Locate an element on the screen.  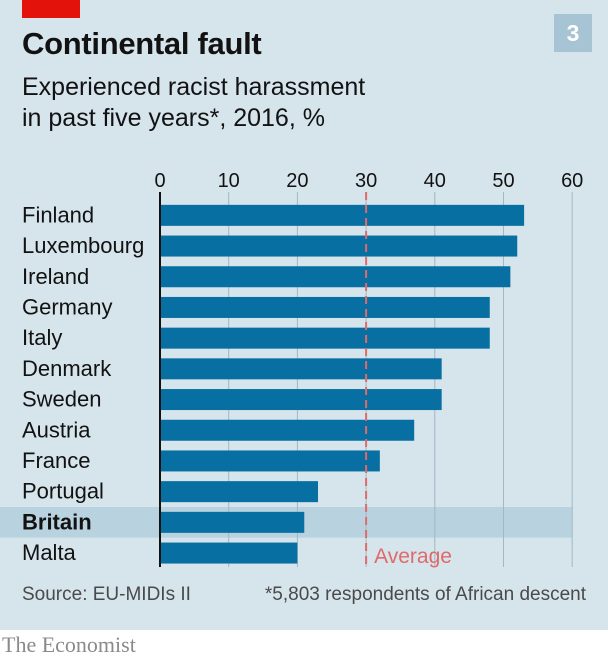
bar-britain is located at coordinates (232, 522).